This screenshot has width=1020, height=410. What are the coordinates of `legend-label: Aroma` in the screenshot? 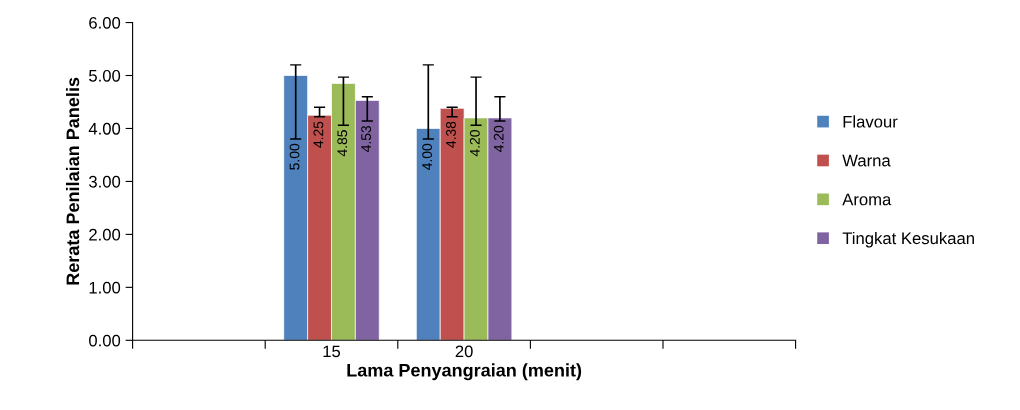 It's located at (867, 199).